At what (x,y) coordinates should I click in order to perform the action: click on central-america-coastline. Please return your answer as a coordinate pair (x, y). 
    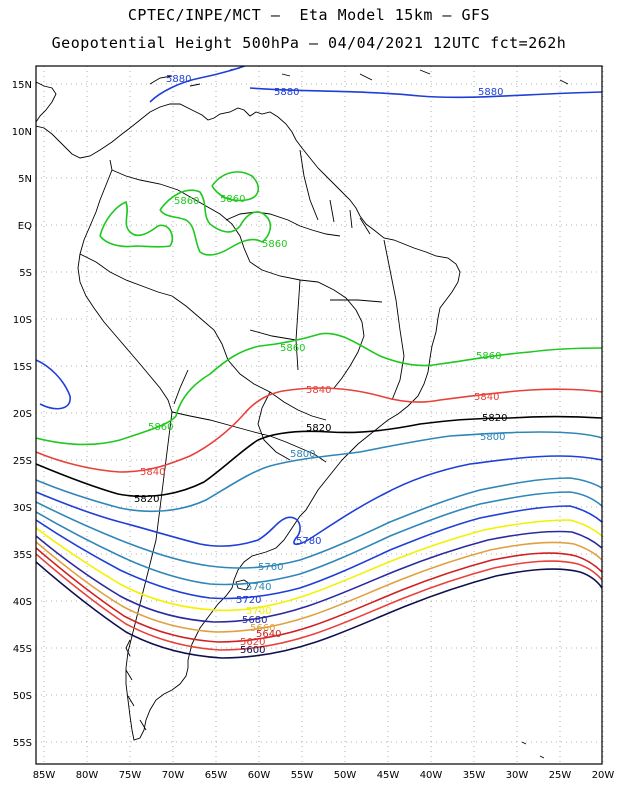
    Looking at the image, I should click on (46, 102).